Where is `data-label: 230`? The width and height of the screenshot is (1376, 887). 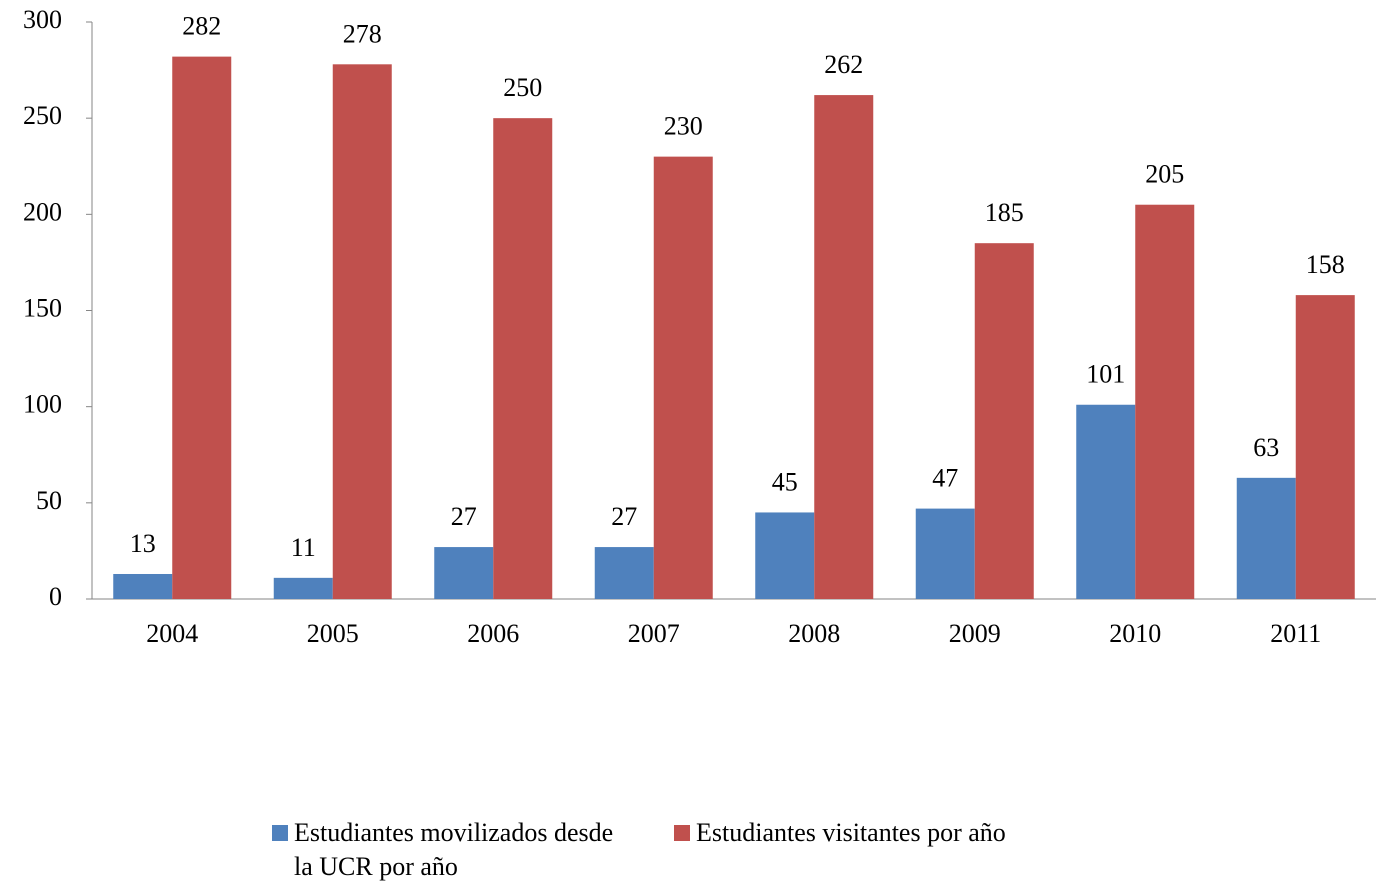
data-label: 230 is located at coordinates (683, 126).